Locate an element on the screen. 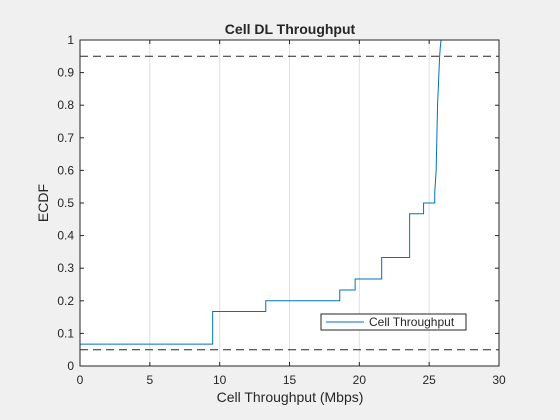 The height and width of the screenshot is (420, 560). x-tick-label-6: 30 is located at coordinates (499, 380).